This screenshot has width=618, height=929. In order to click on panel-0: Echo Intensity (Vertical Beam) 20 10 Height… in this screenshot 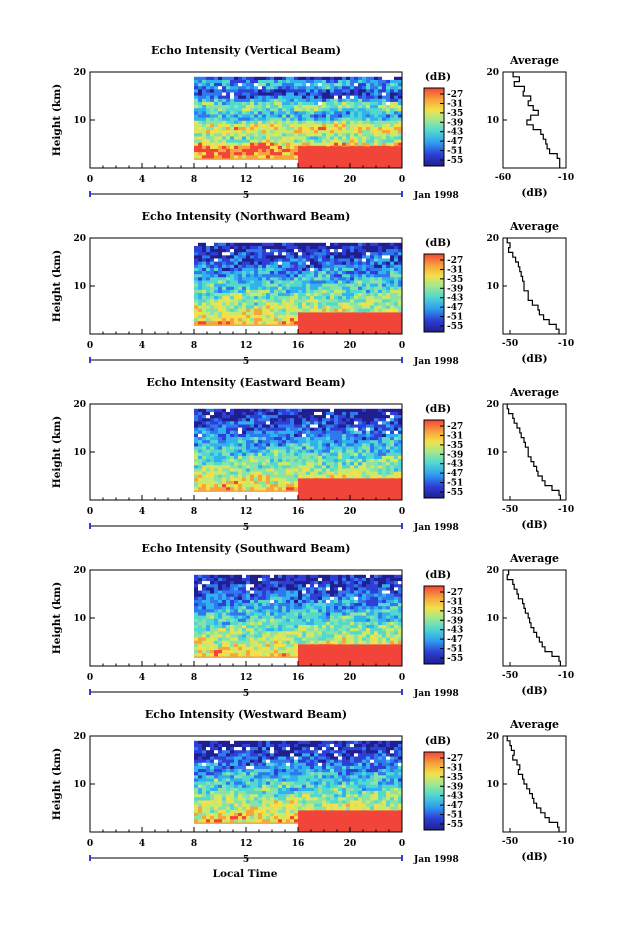, I will do `click(312, 122)`.